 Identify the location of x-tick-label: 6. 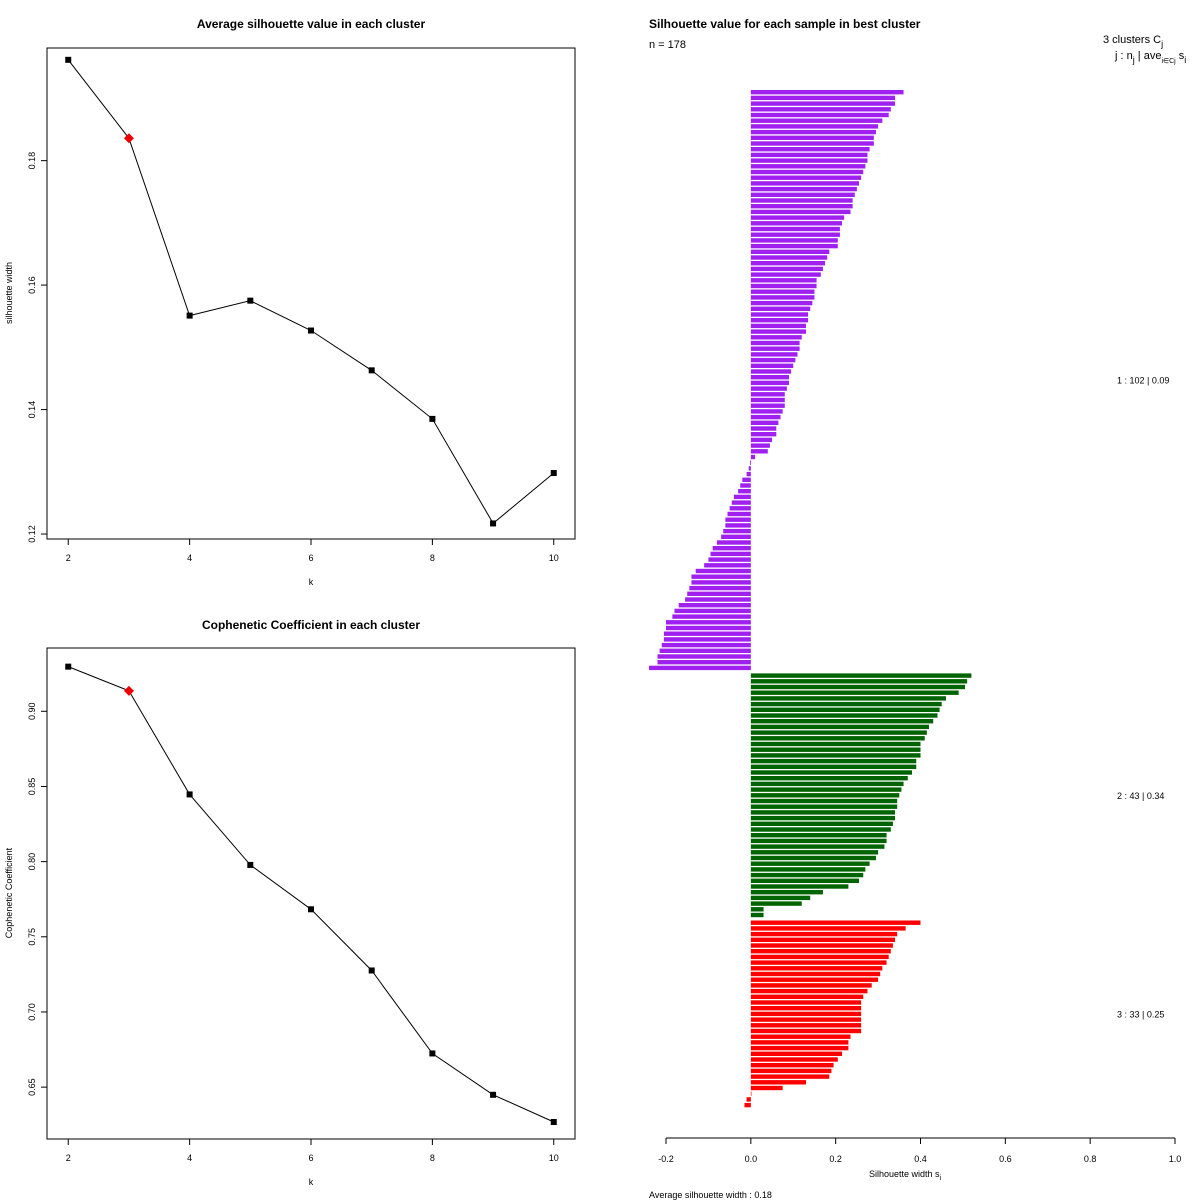
(310, 1158).